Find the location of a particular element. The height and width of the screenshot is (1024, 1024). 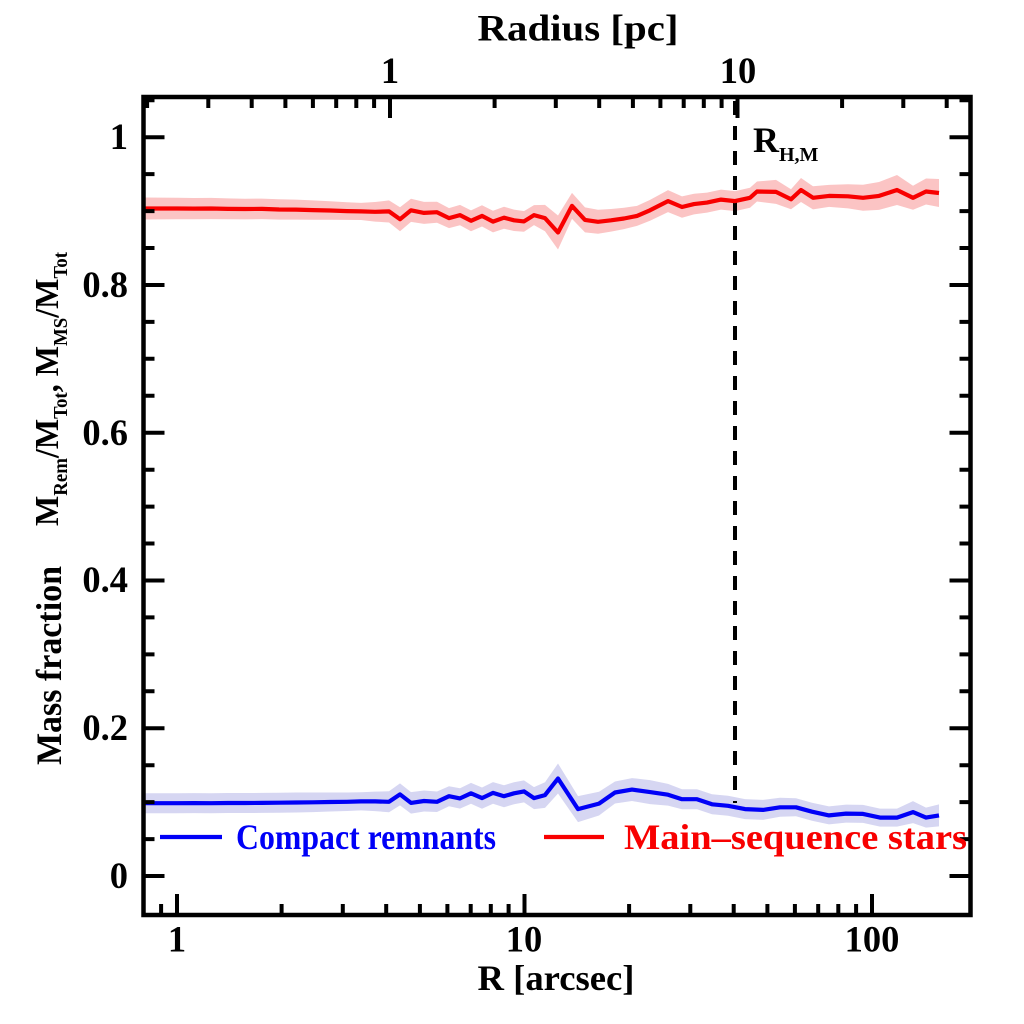

svg-text: Main–sequence stars is located at coordinates (795, 837).